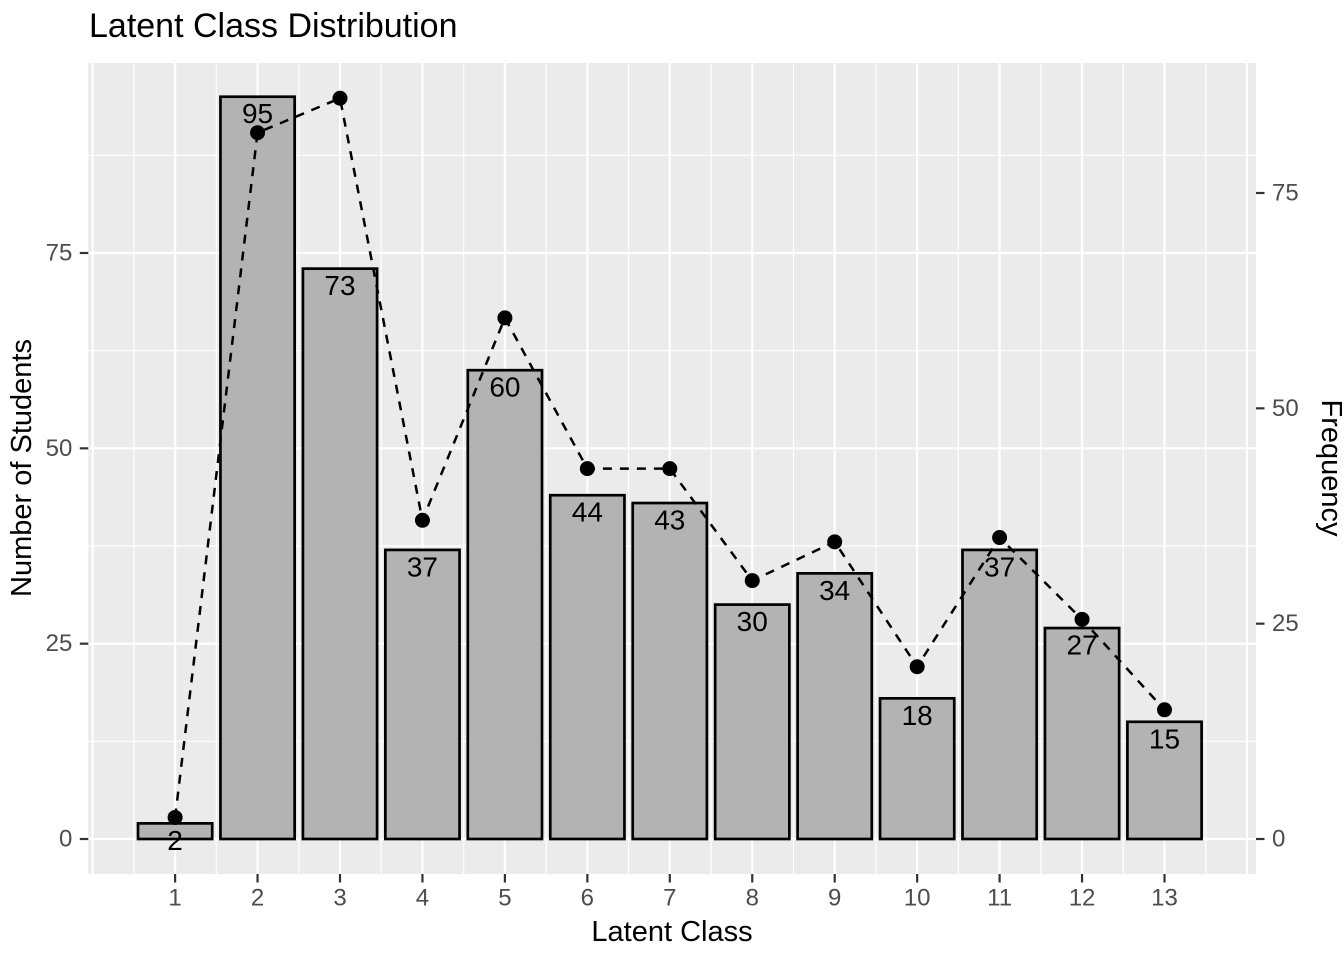  What do you see at coordinates (257, 113) in the screenshot?
I see `bar-value-label-2: 95` at bounding box center [257, 113].